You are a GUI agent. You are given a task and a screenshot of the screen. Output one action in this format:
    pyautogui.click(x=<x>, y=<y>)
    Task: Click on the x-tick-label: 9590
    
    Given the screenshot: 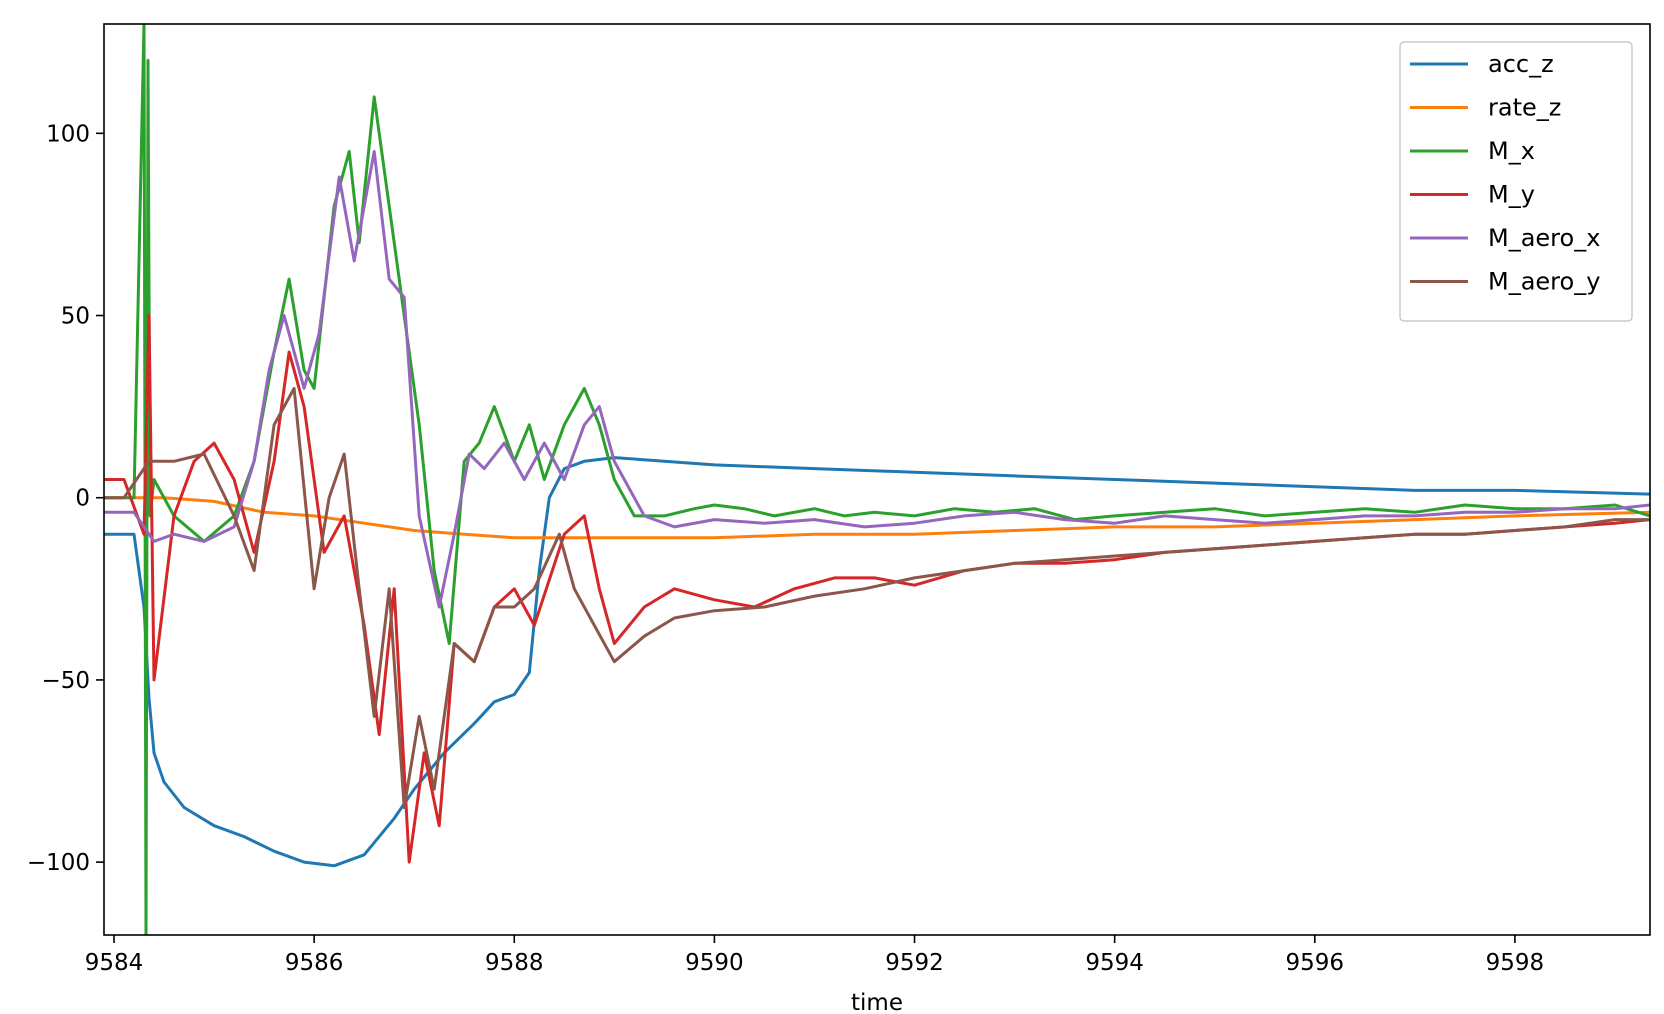 What is the action you would take?
    pyautogui.click(x=714, y=963)
    